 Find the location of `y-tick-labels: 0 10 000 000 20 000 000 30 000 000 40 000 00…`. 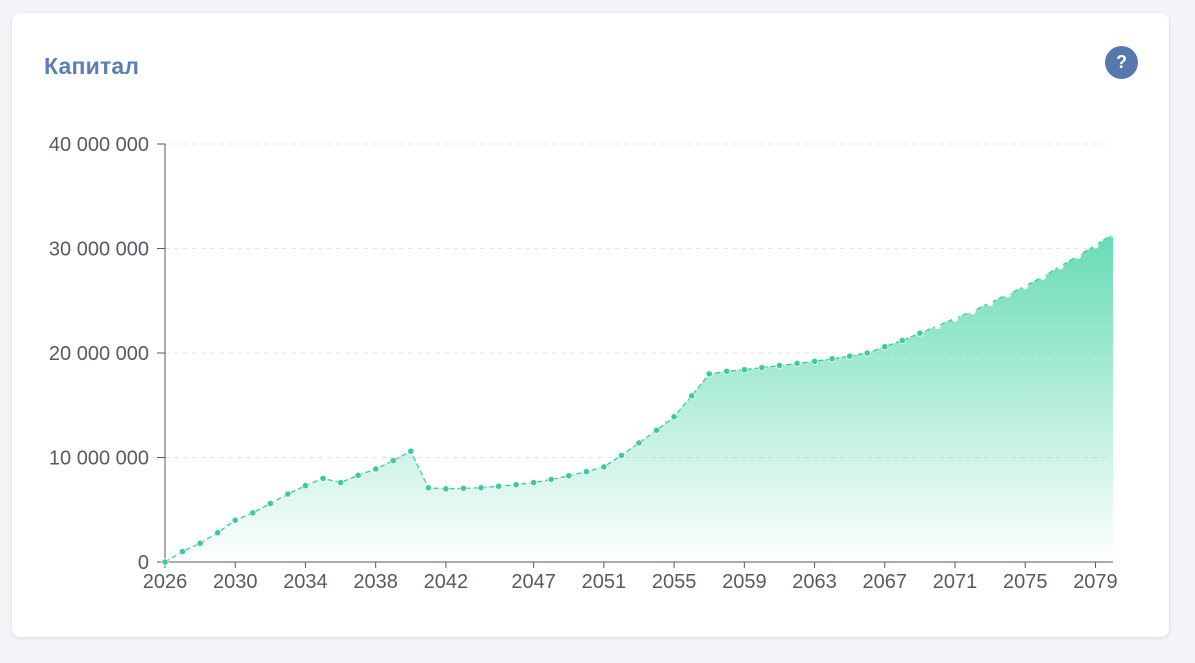

y-tick-labels: 0 10 000 000 20 000 000 30 000 000 40 000 00… is located at coordinates (99, 354).